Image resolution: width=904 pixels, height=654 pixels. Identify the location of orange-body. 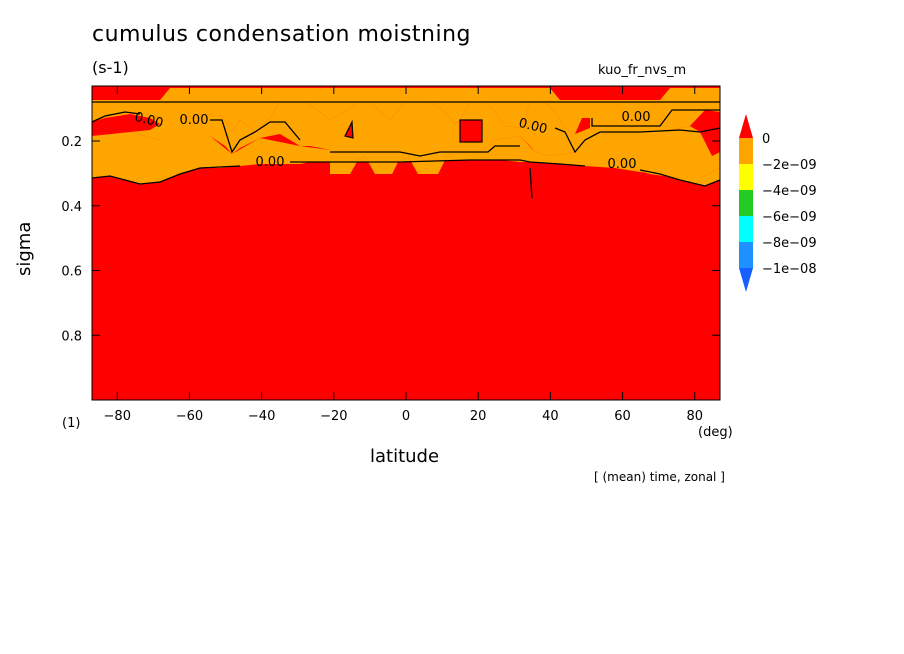
(406, 159).